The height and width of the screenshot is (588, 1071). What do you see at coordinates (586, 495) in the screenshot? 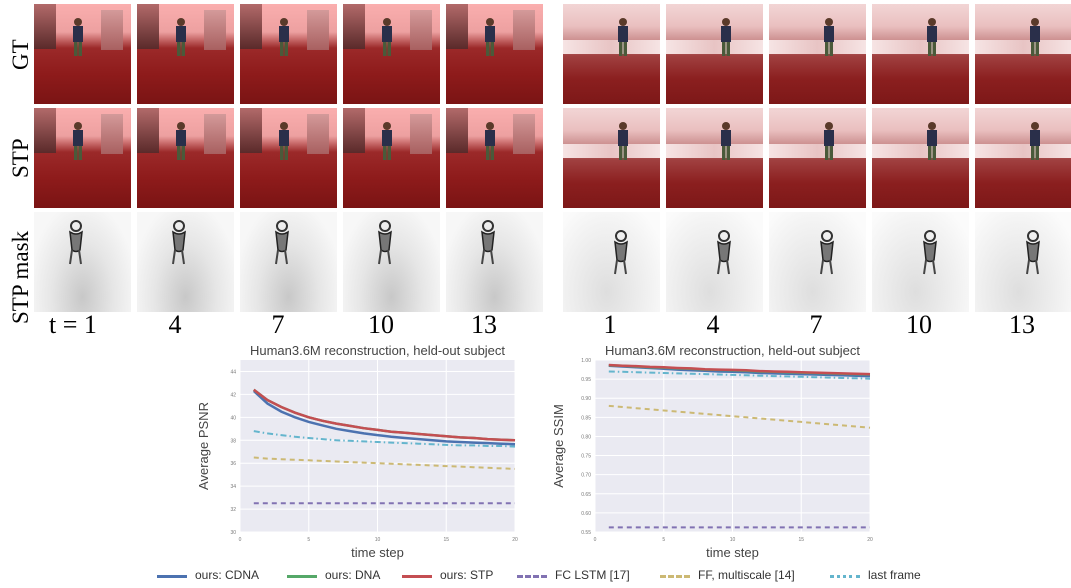
I see `y-tick-label: 0.65` at bounding box center [586, 495].